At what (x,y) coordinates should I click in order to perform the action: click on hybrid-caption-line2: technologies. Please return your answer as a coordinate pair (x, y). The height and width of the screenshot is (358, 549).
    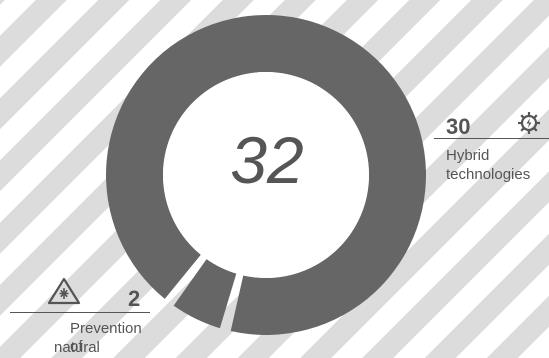
    Looking at the image, I should click on (488, 174).